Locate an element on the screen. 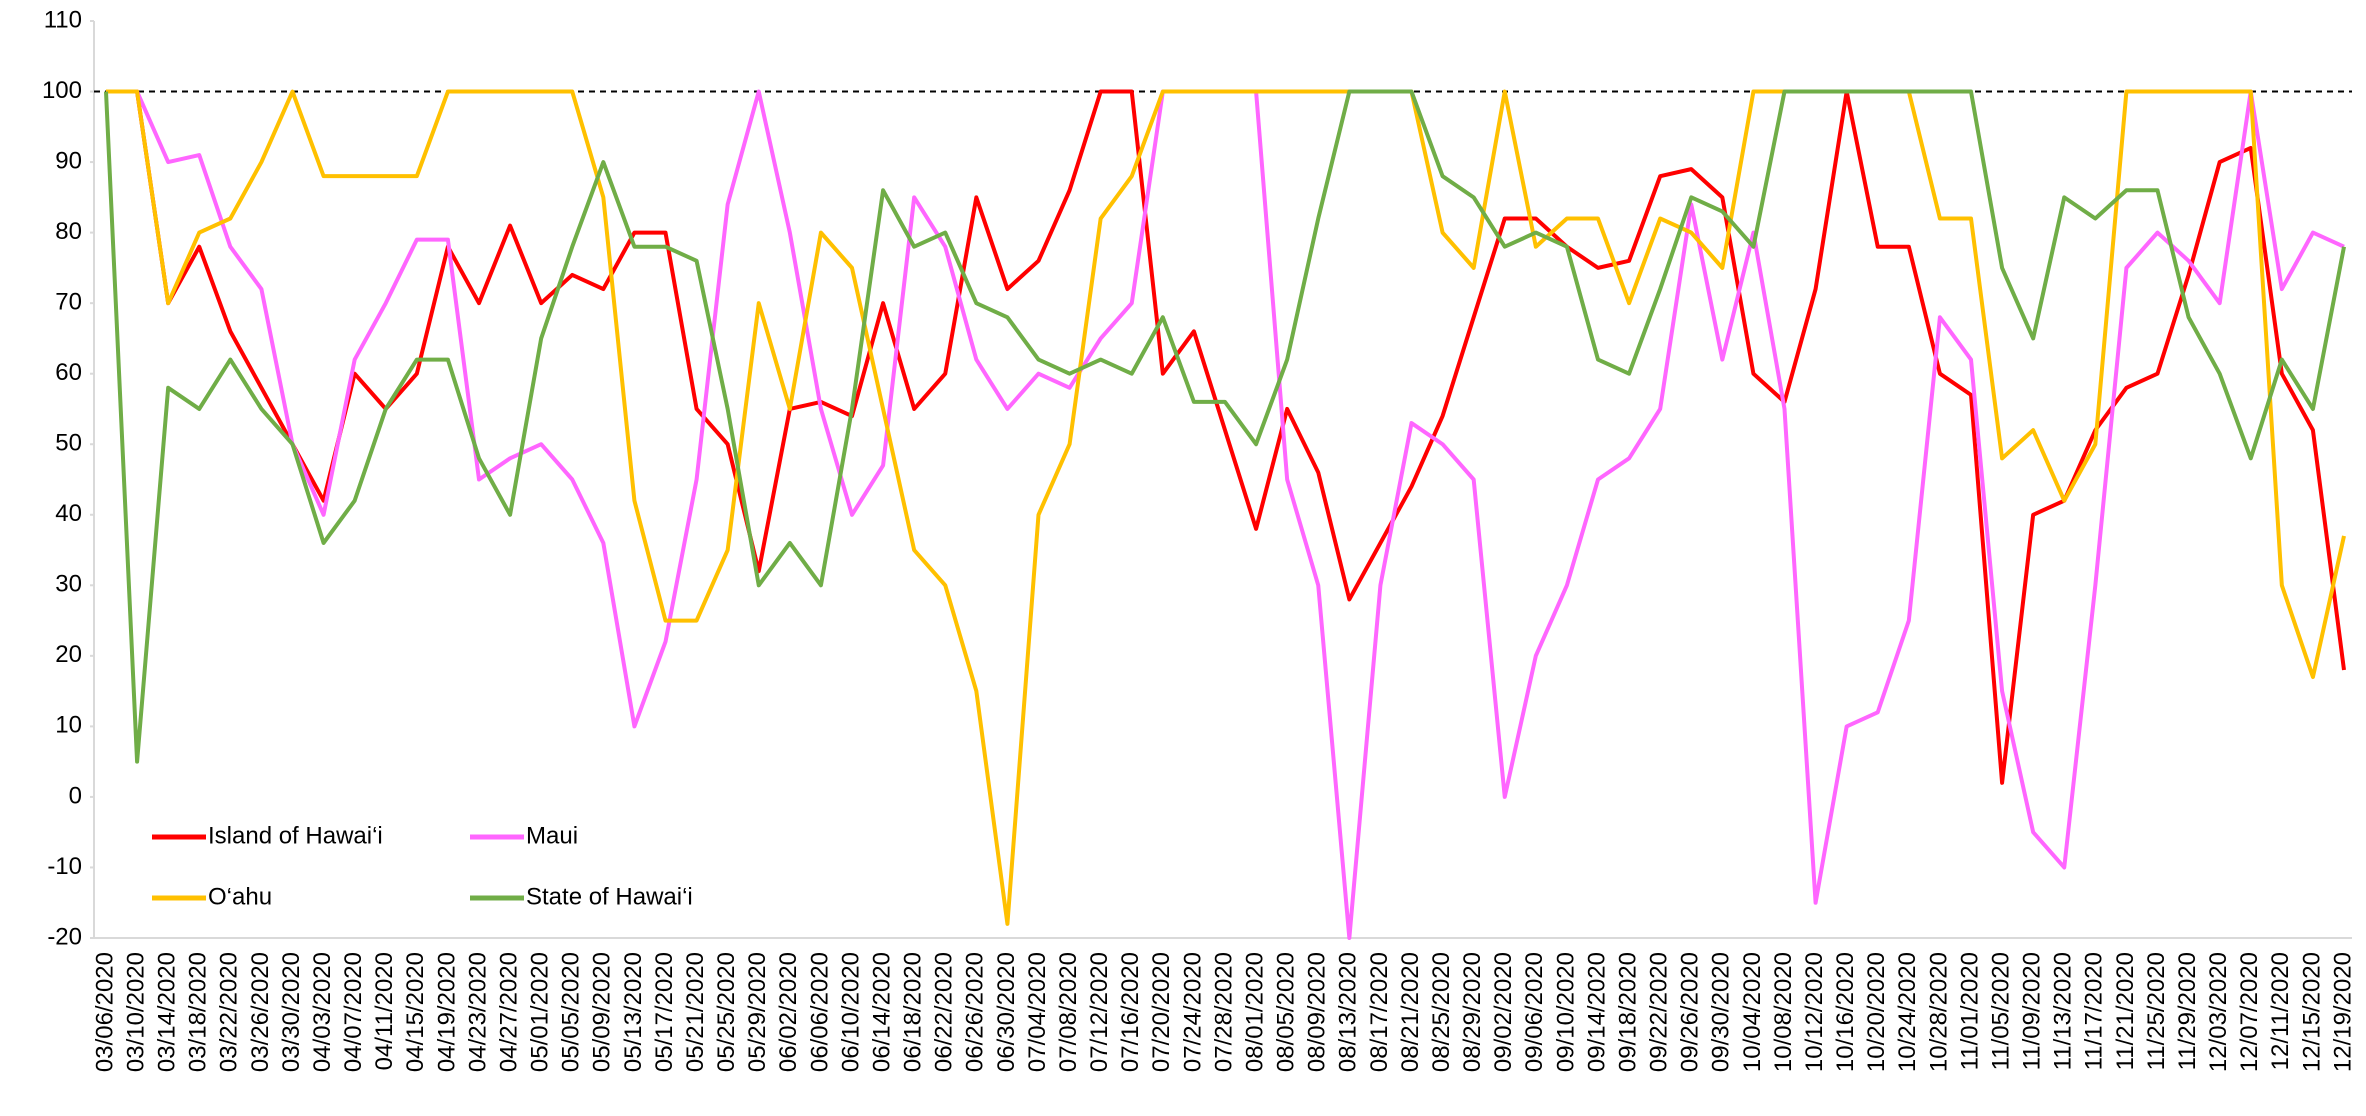 The image size is (2366, 1116). x-tick-label: 09/18/2020 is located at coordinates (1627, 1012).